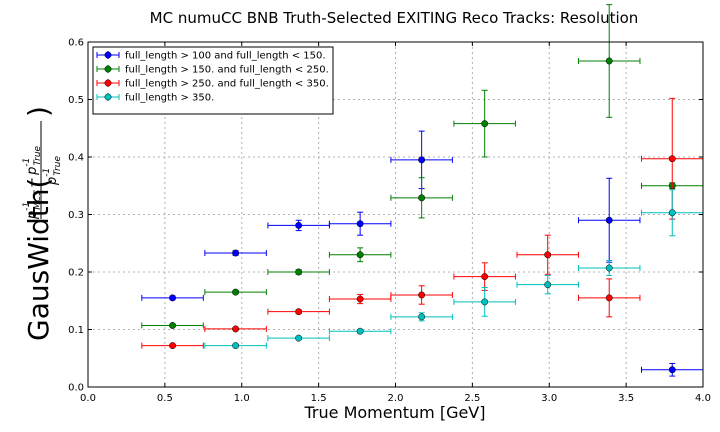 This screenshot has width=720, height=432. Describe the element at coordinates (169, 98) in the screenshot. I see `legend-label: full_length > 350.` at that location.